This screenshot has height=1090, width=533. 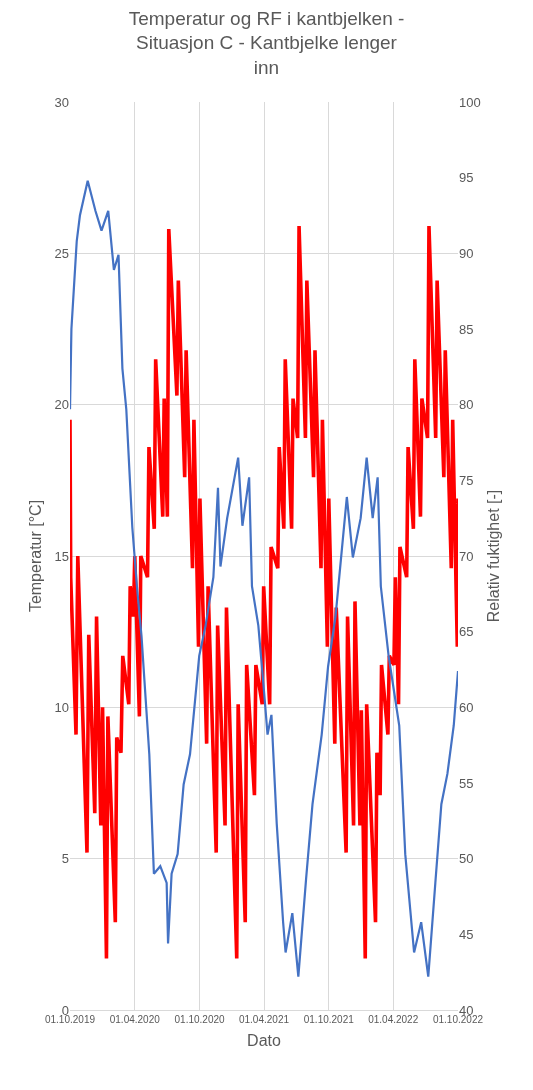 I want to click on y-tick-label: 30, so click(x=61, y=102).